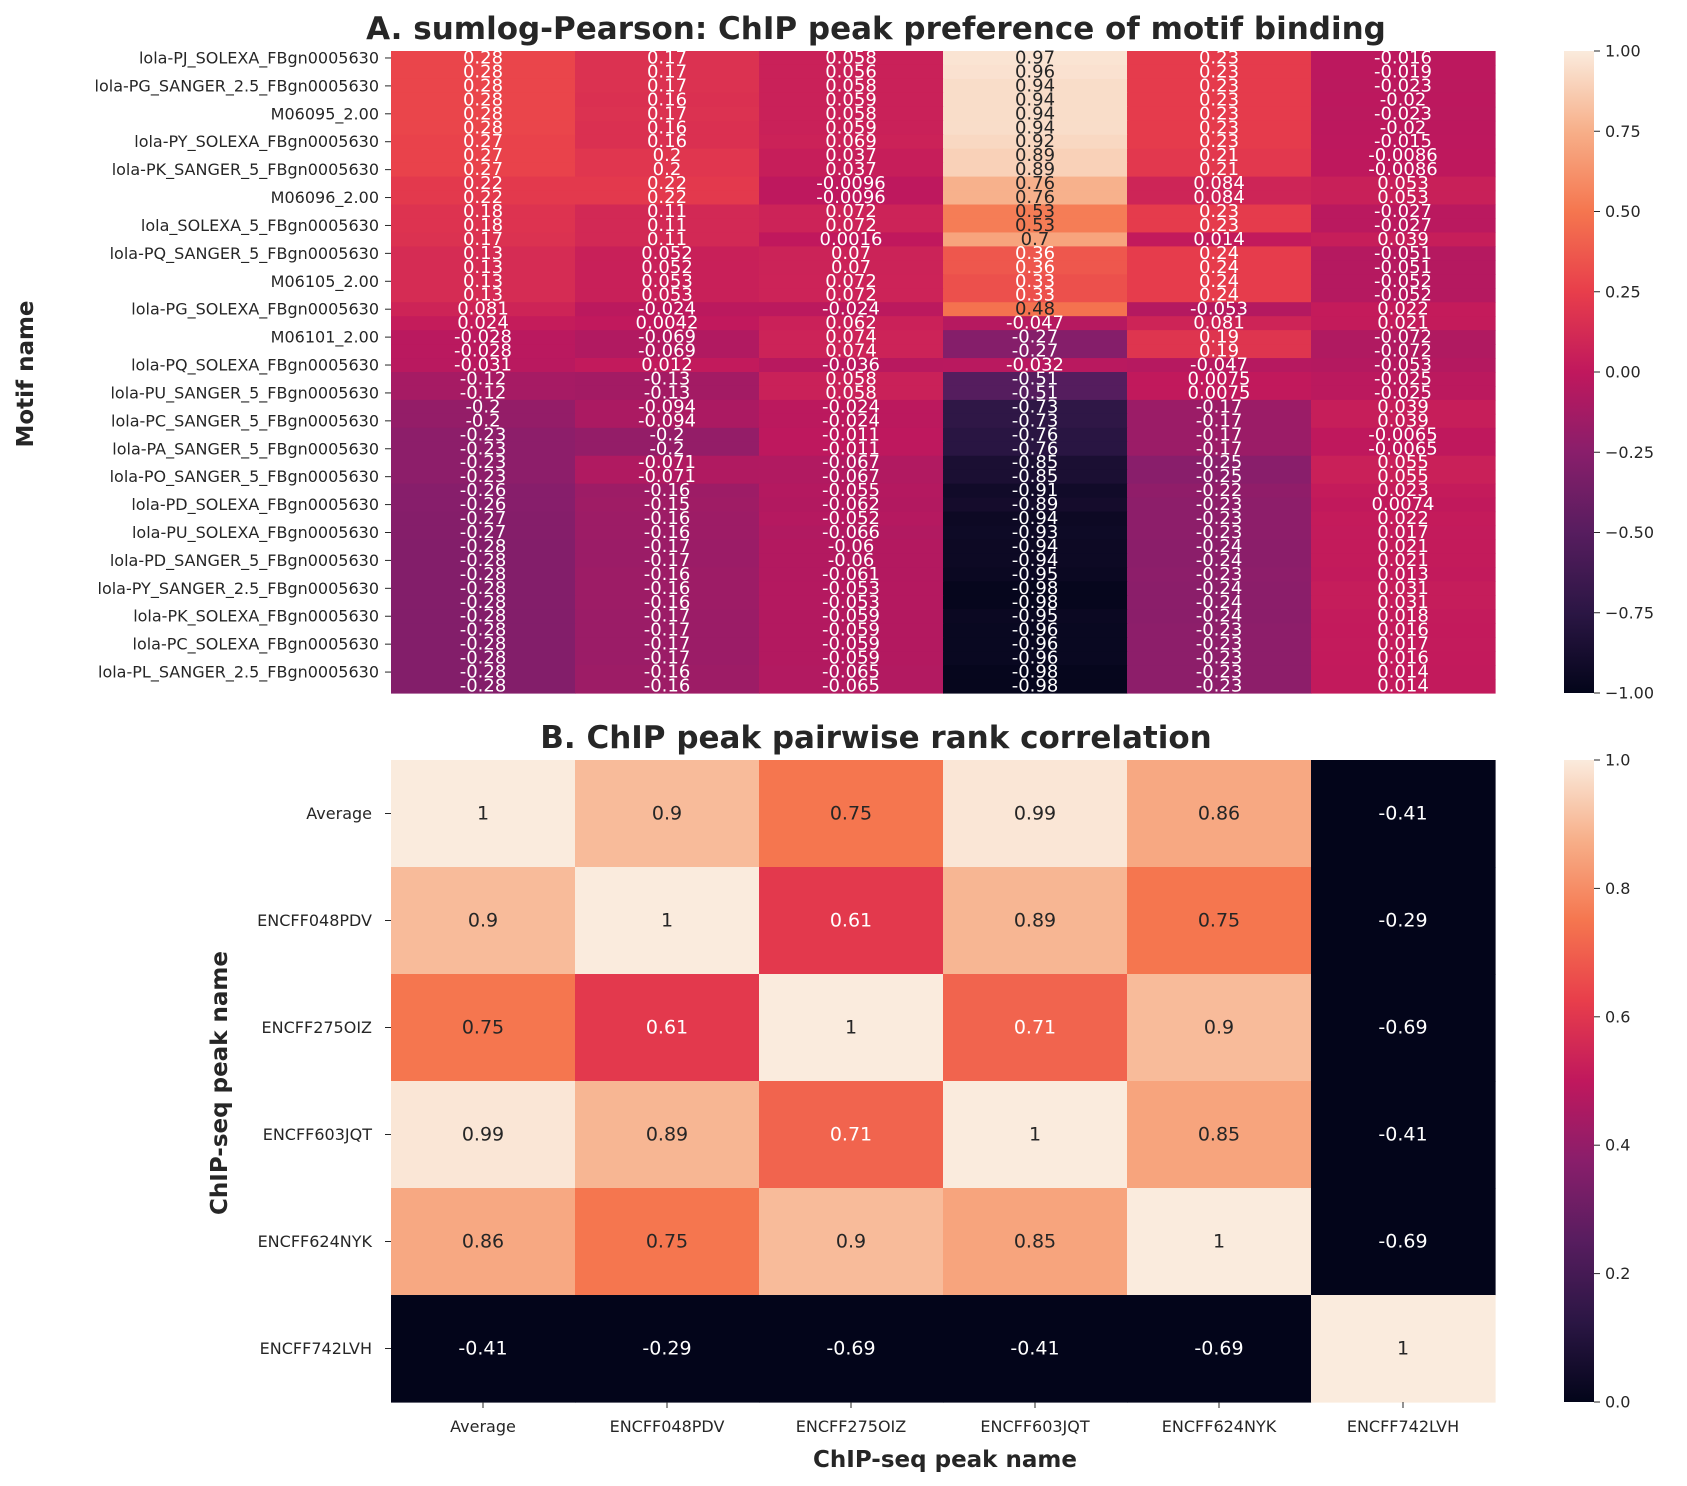 This screenshot has width=1687, height=1486. Describe the element at coordinates (1403, 574) in the screenshot. I see `cell-value-label: 0.013` at that location.